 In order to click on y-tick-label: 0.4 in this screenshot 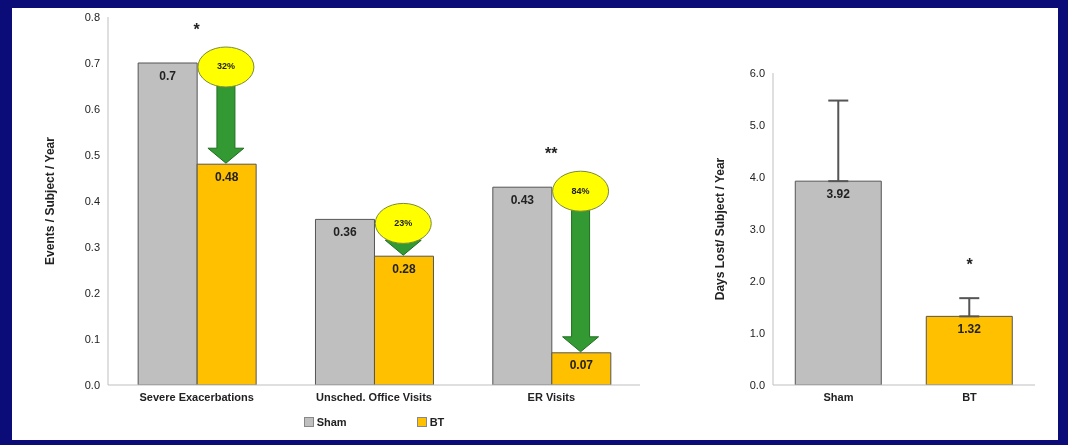, I will do `click(92, 200)`.